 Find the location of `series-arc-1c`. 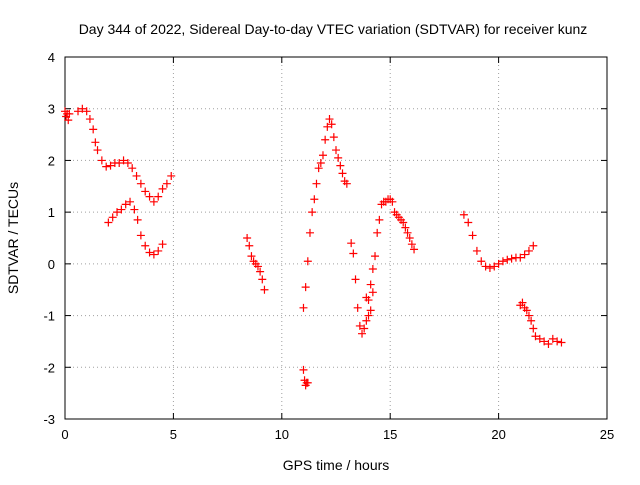

series-arc-1c is located at coordinates (135, 228).